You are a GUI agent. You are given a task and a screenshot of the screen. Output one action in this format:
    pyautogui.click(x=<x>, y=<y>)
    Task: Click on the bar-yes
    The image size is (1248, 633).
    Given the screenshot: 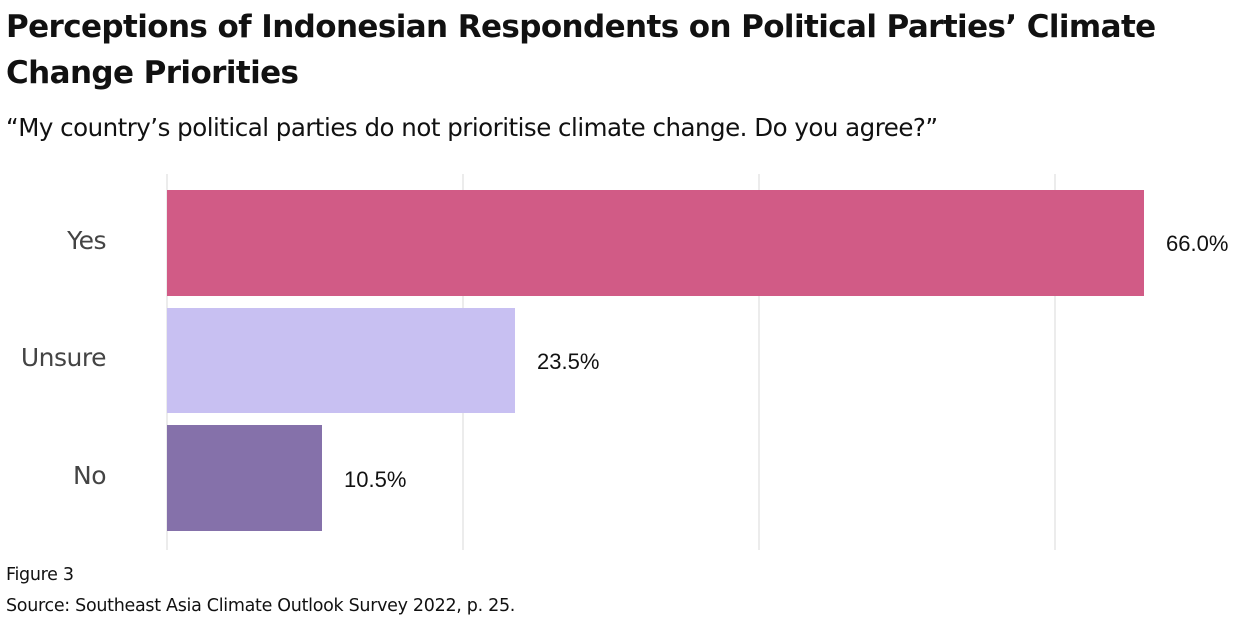 What is the action you would take?
    pyautogui.click(x=655, y=243)
    